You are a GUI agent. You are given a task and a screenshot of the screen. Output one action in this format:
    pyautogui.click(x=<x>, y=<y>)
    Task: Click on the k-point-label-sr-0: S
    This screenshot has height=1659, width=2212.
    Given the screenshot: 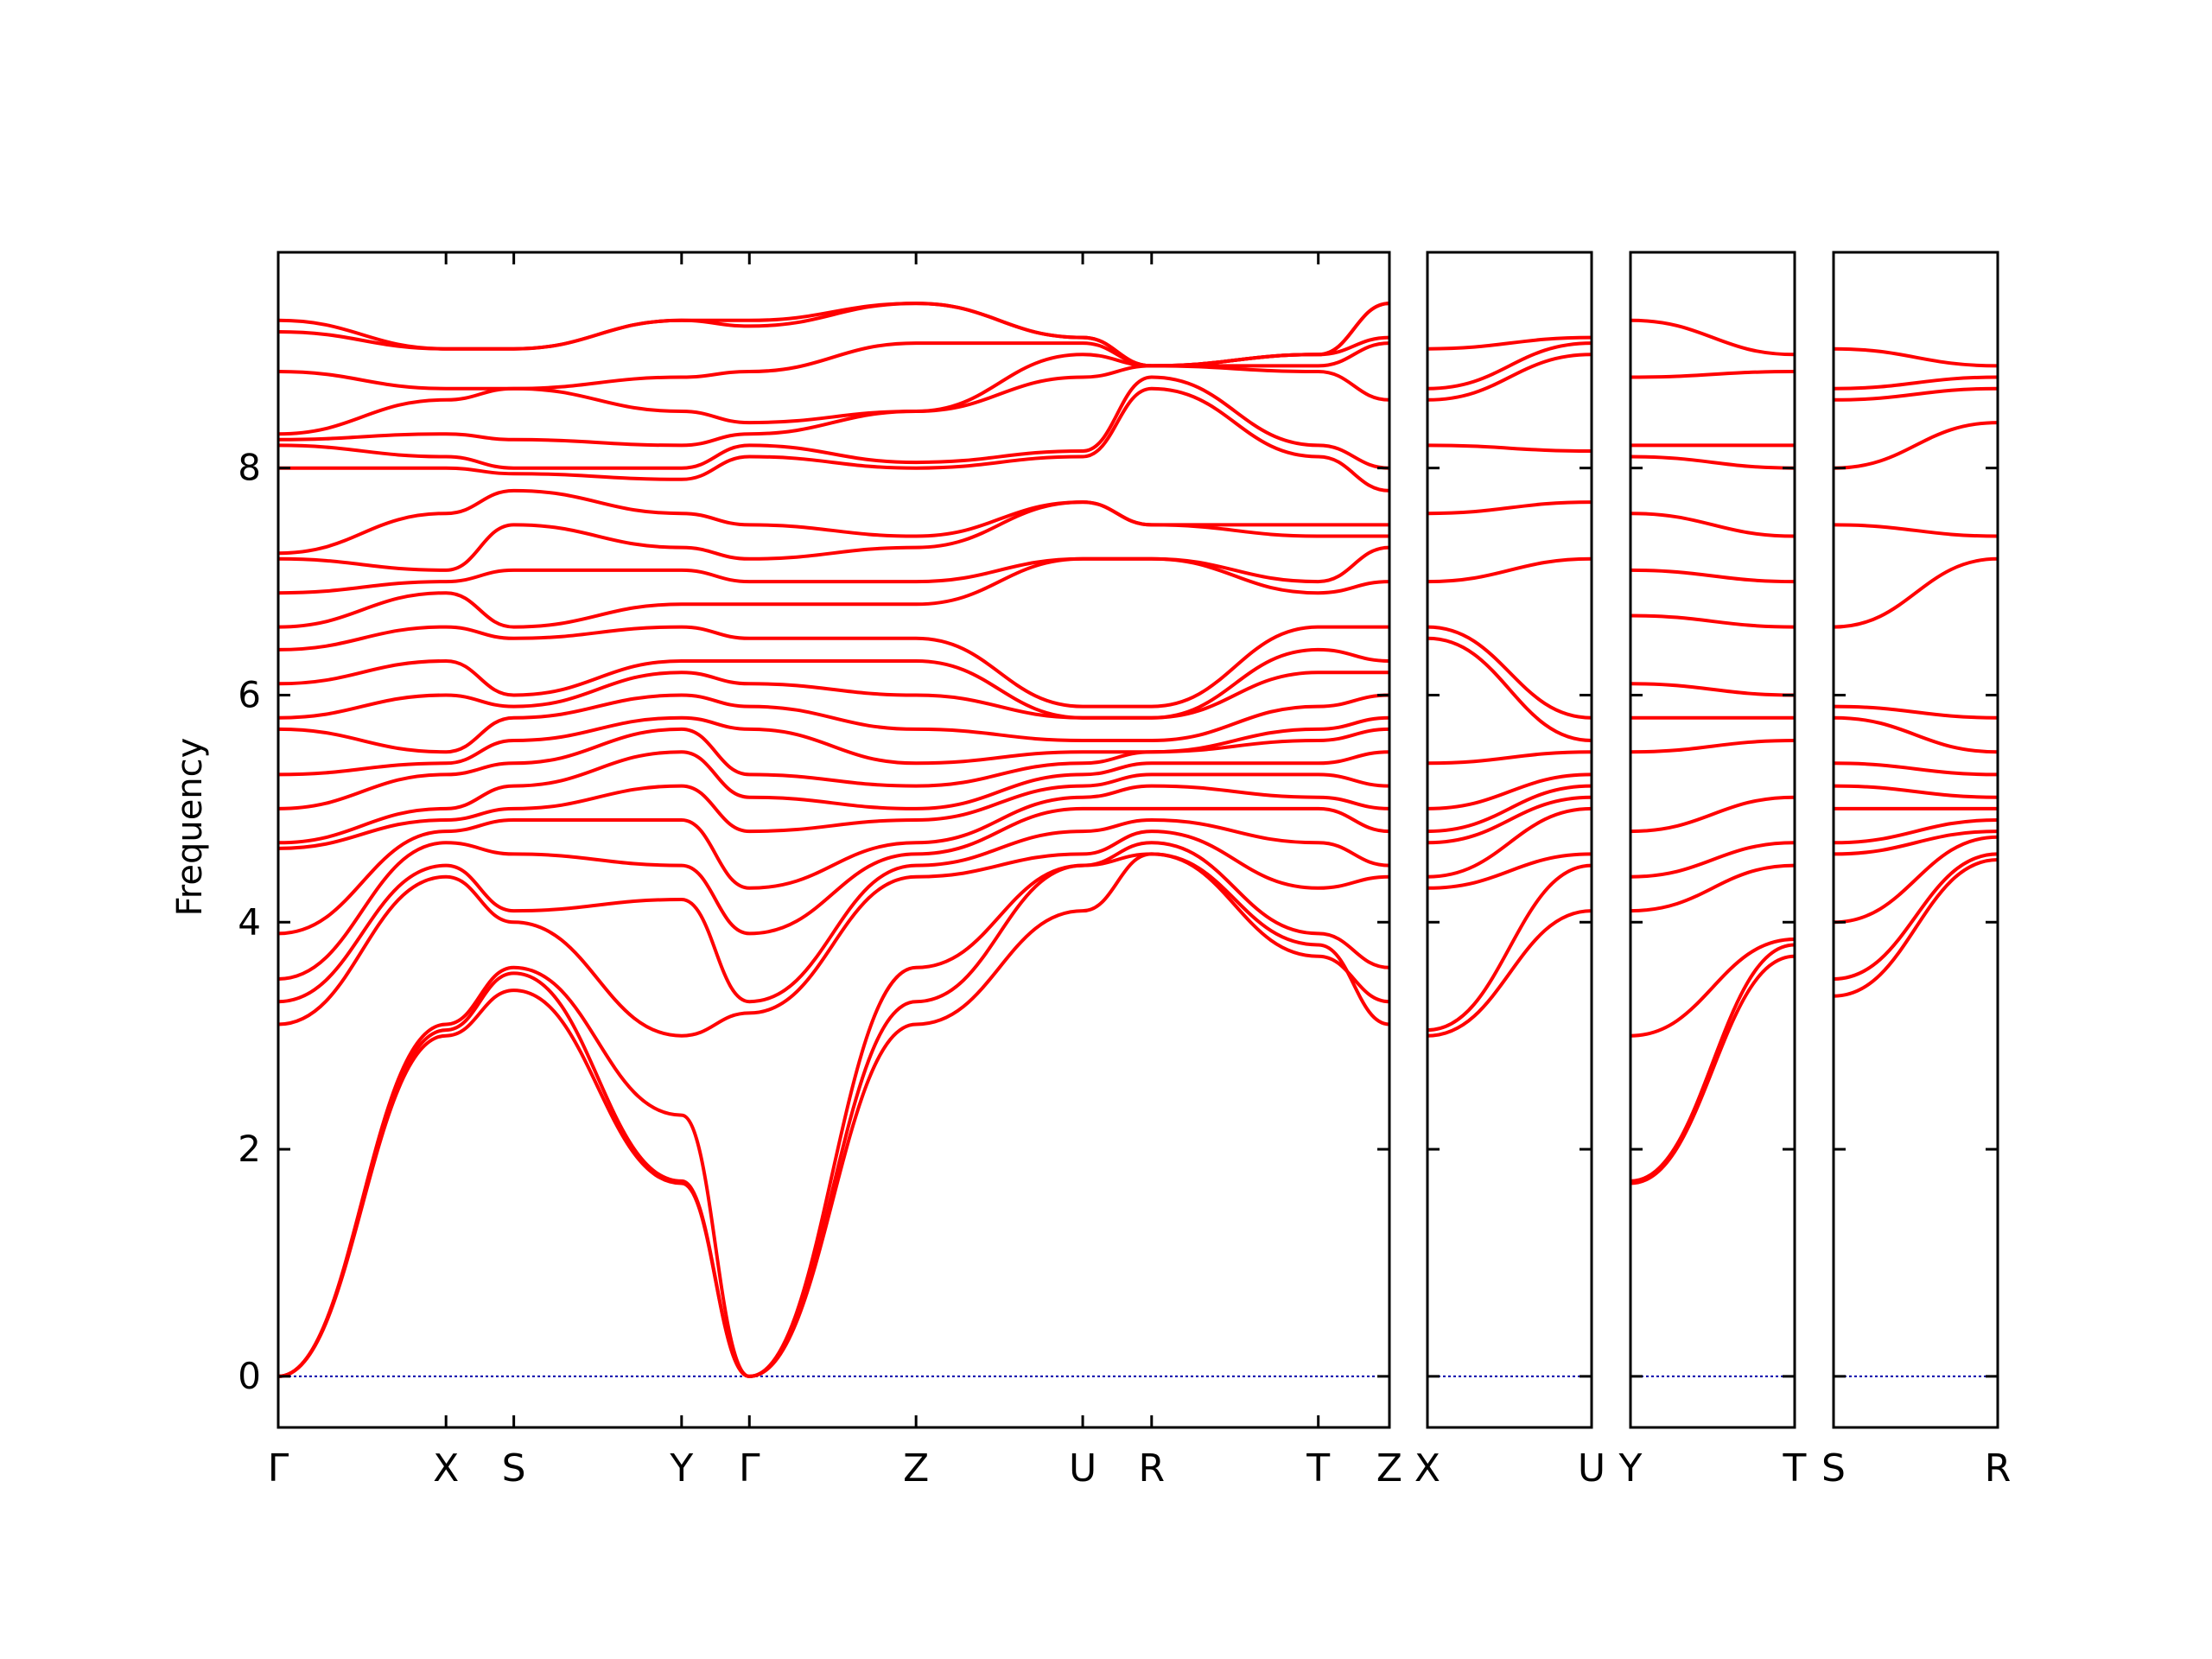 What is the action you would take?
    pyautogui.click(x=1833, y=1468)
    